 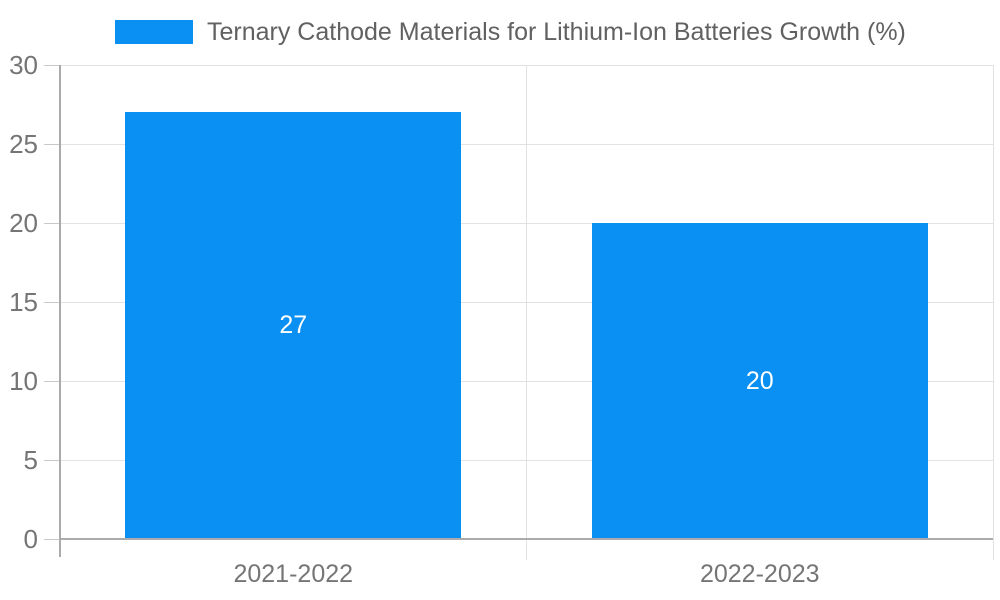 What do you see at coordinates (30, 539) in the screenshot?
I see `y-axis-label: 0` at bounding box center [30, 539].